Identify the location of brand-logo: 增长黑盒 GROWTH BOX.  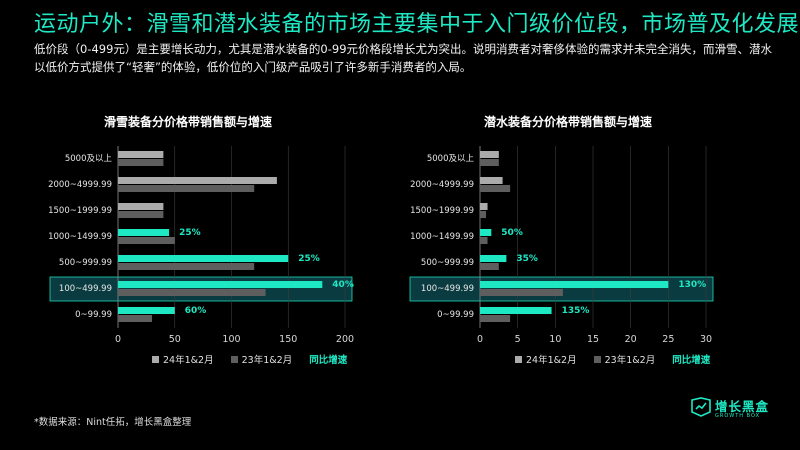
(729, 409).